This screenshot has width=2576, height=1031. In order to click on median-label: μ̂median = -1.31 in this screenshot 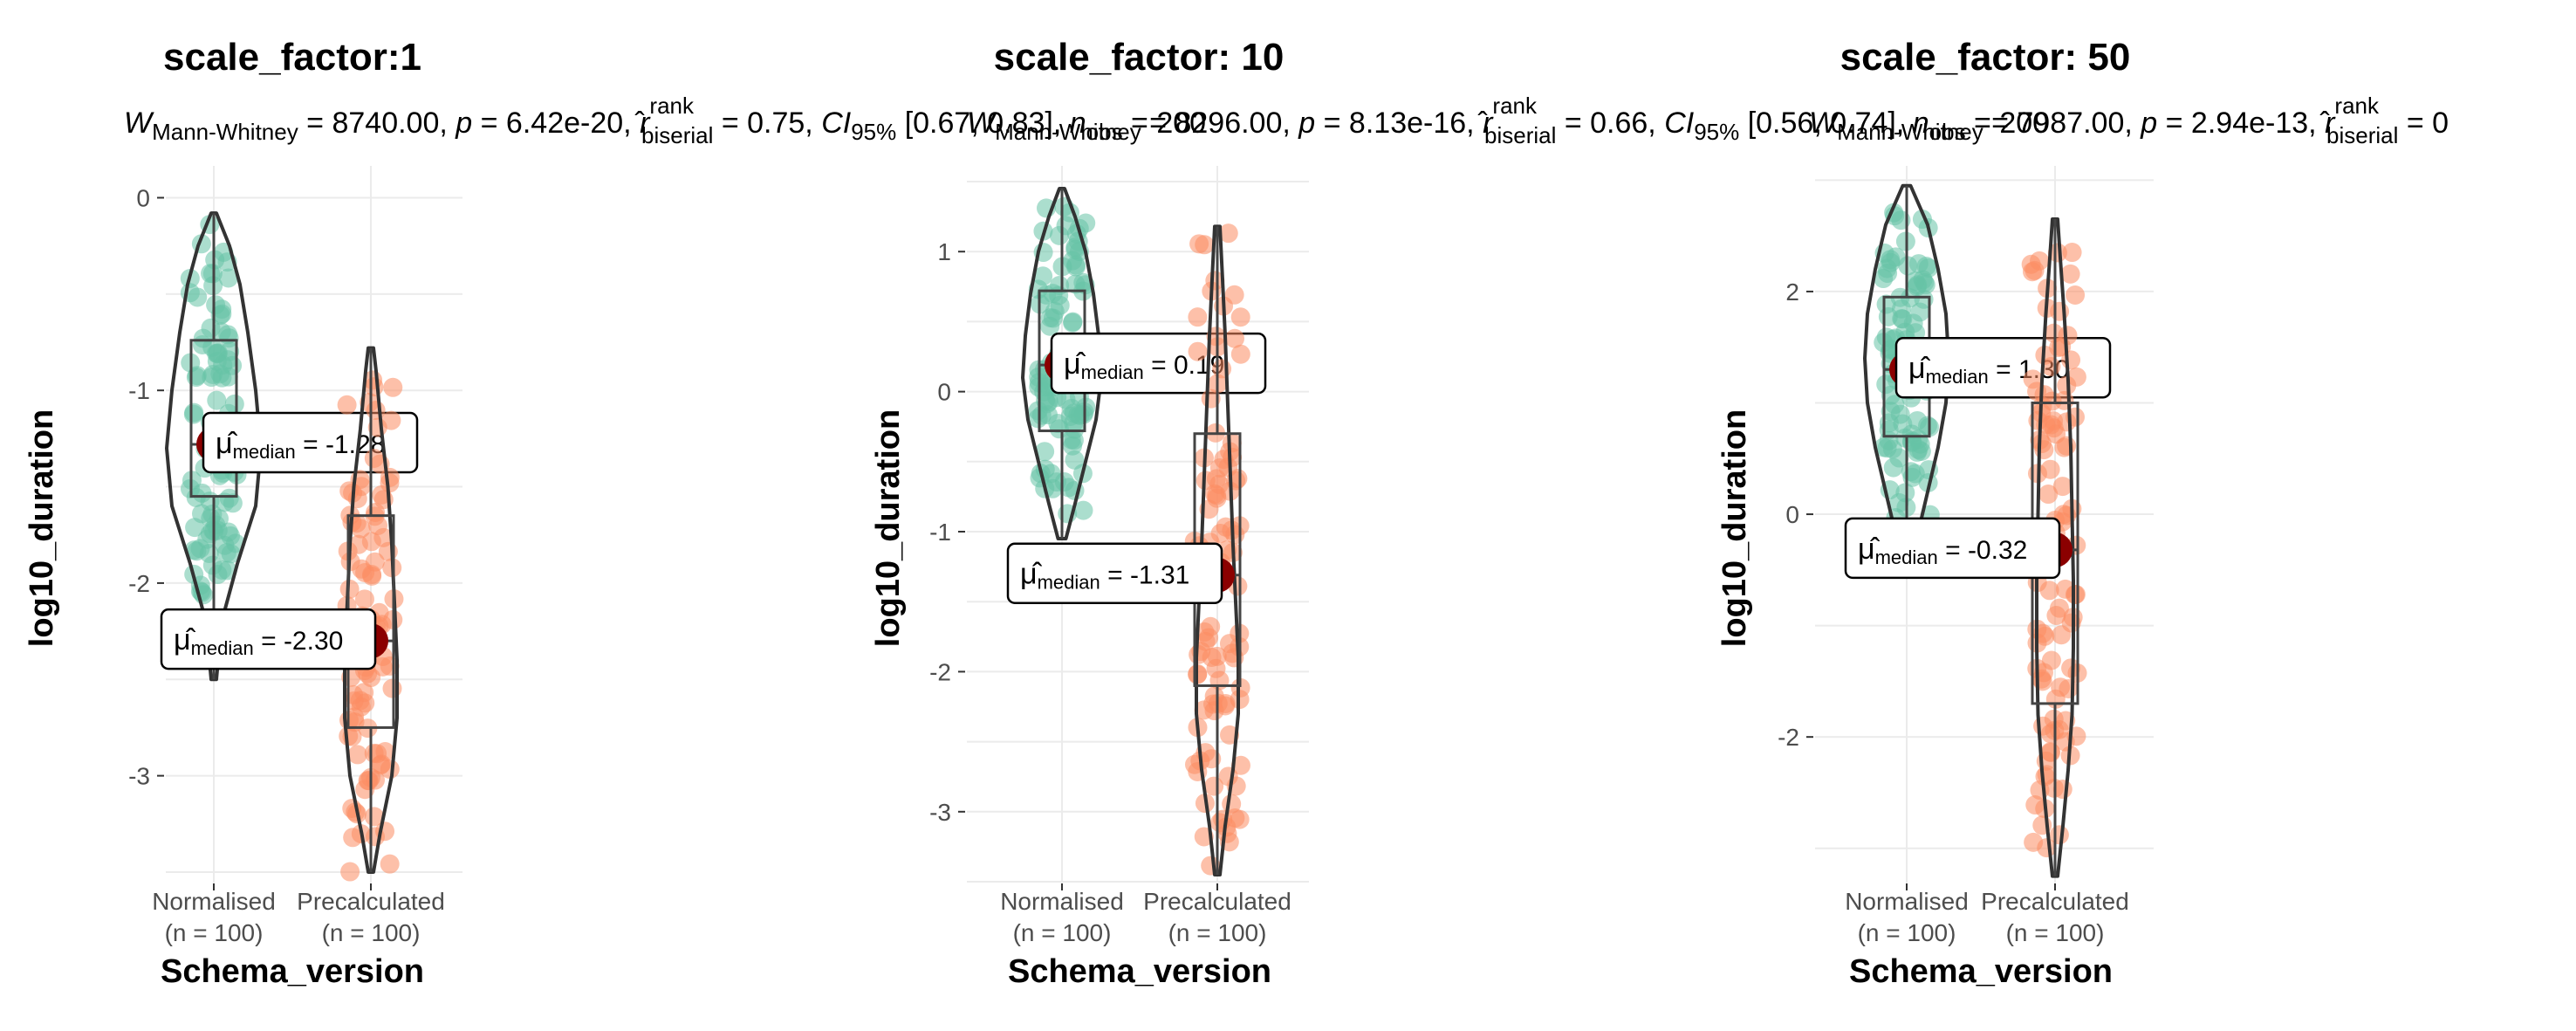, I will do `click(1104, 576)`.